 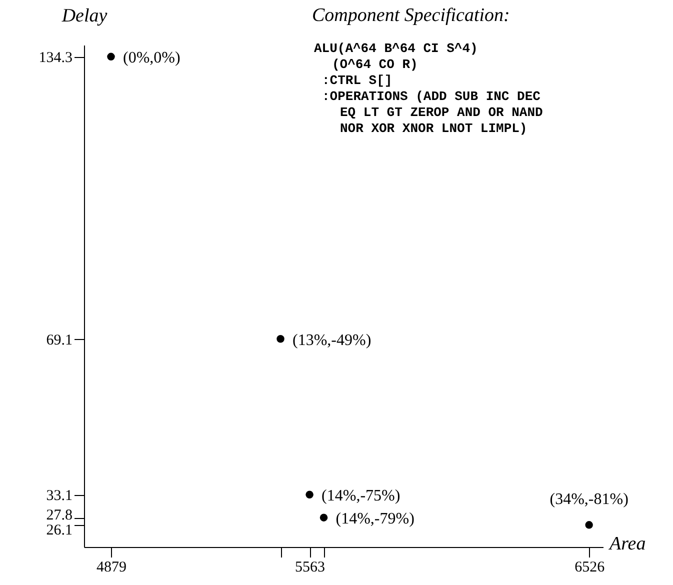 What do you see at coordinates (332, 340) in the screenshot?
I see `annotation: (13%,-49%)` at bounding box center [332, 340].